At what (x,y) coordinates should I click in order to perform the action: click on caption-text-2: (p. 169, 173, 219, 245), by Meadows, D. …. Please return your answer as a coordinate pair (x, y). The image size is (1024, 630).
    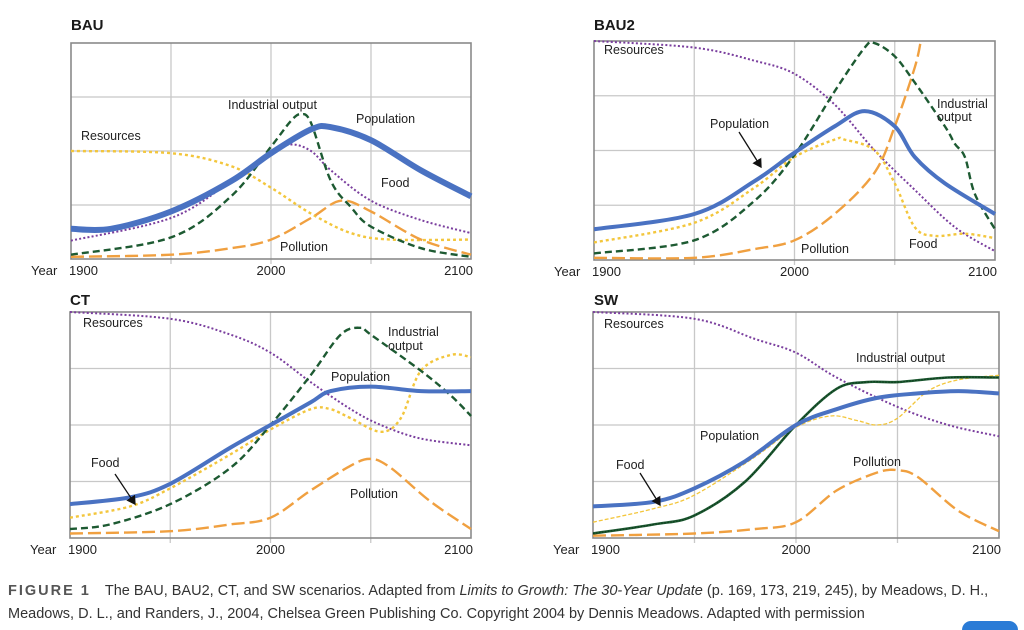
    Looking at the image, I should click on (498, 602).